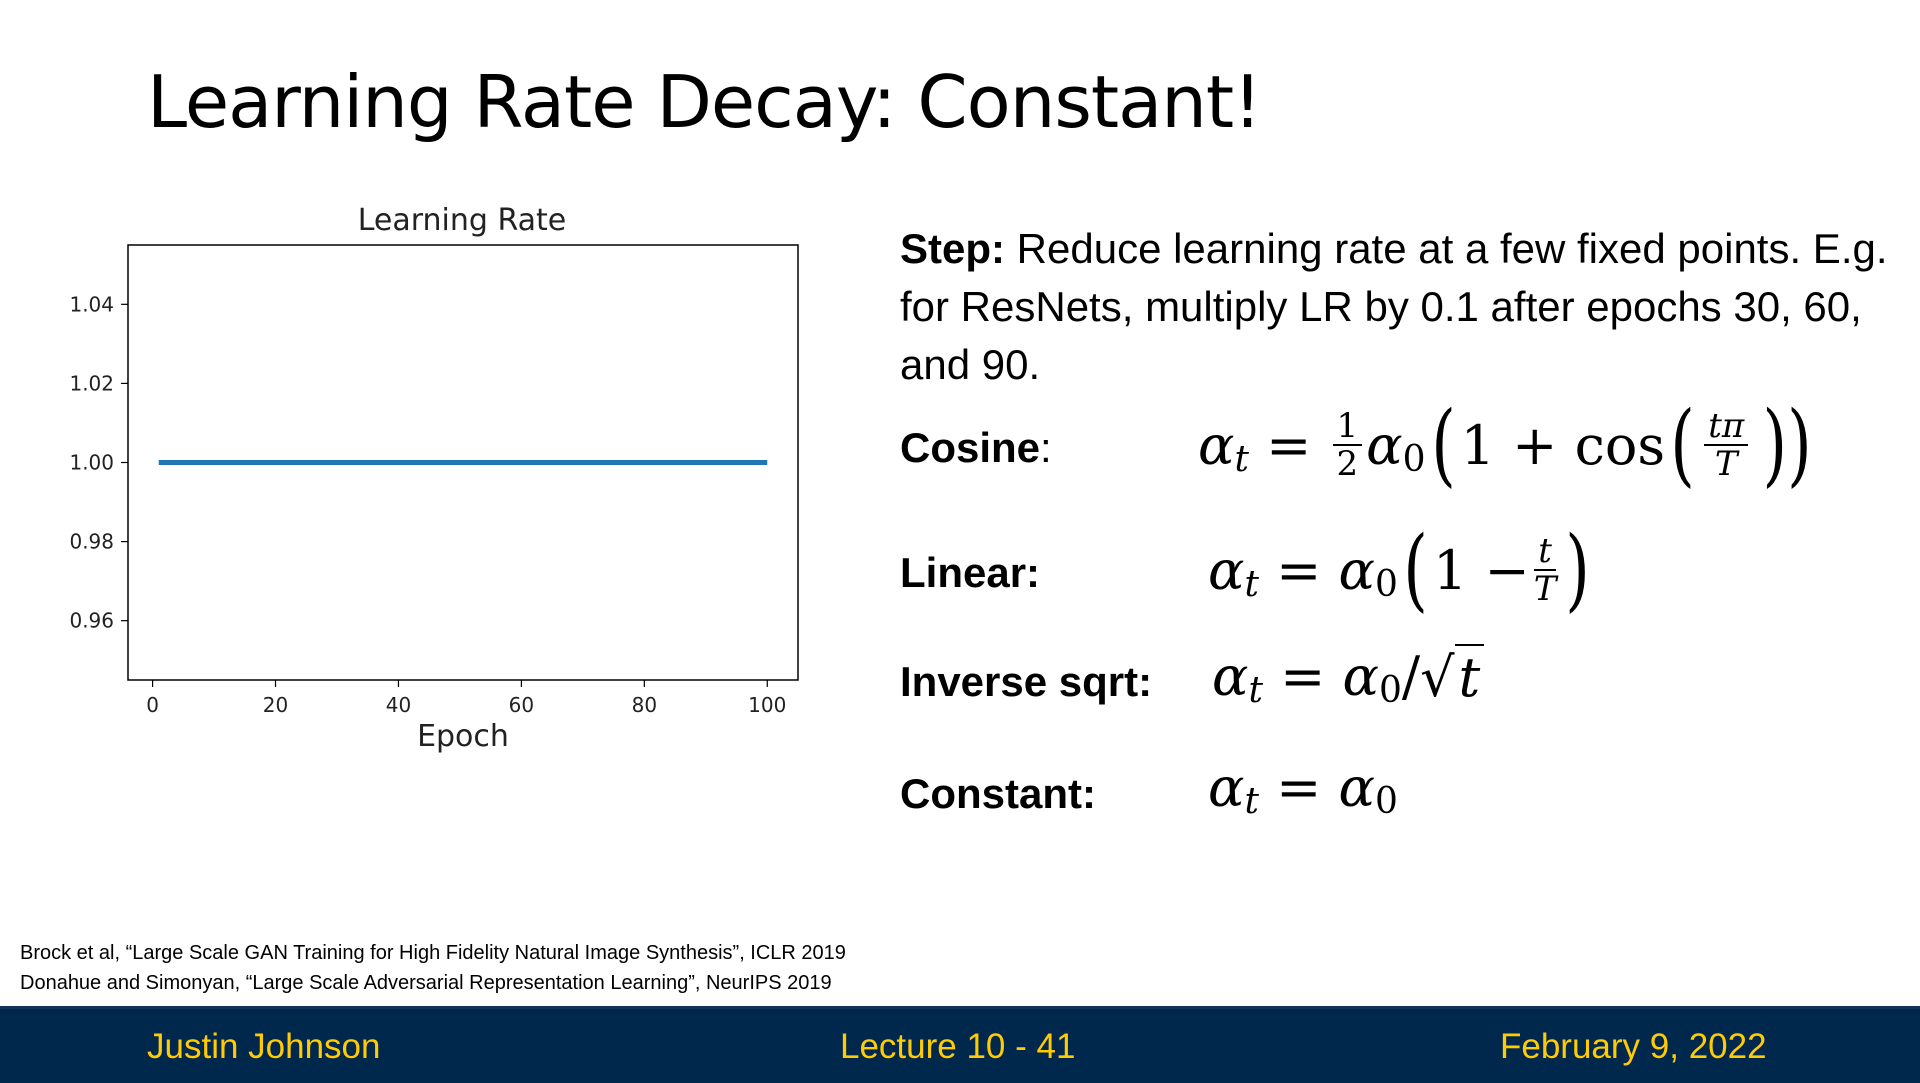  I want to click on y-tick-label: 1.04, so click(91, 304).